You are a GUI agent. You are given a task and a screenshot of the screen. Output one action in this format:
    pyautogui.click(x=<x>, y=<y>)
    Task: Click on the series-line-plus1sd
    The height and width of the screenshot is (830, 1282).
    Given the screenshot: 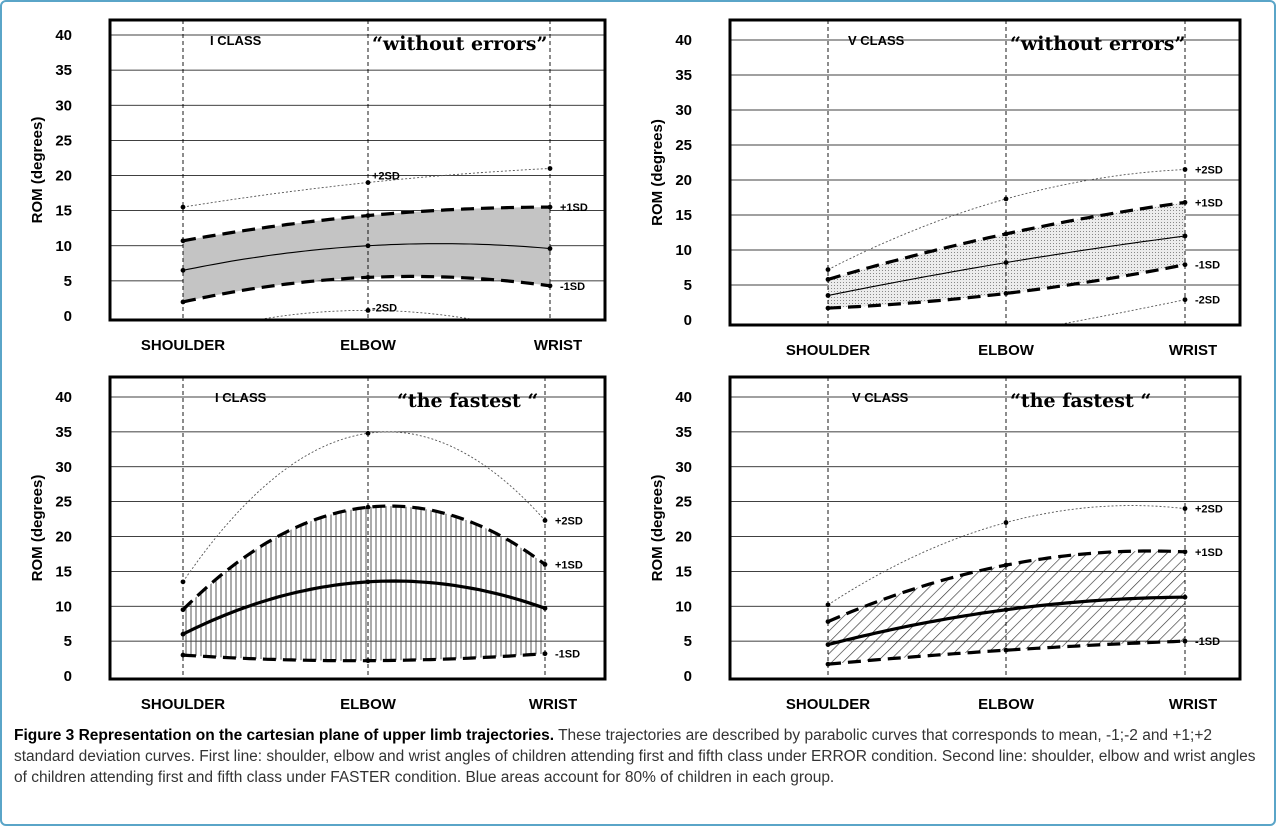 What is the action you would take?
    pyautogui.click(x=363, y=557)
    